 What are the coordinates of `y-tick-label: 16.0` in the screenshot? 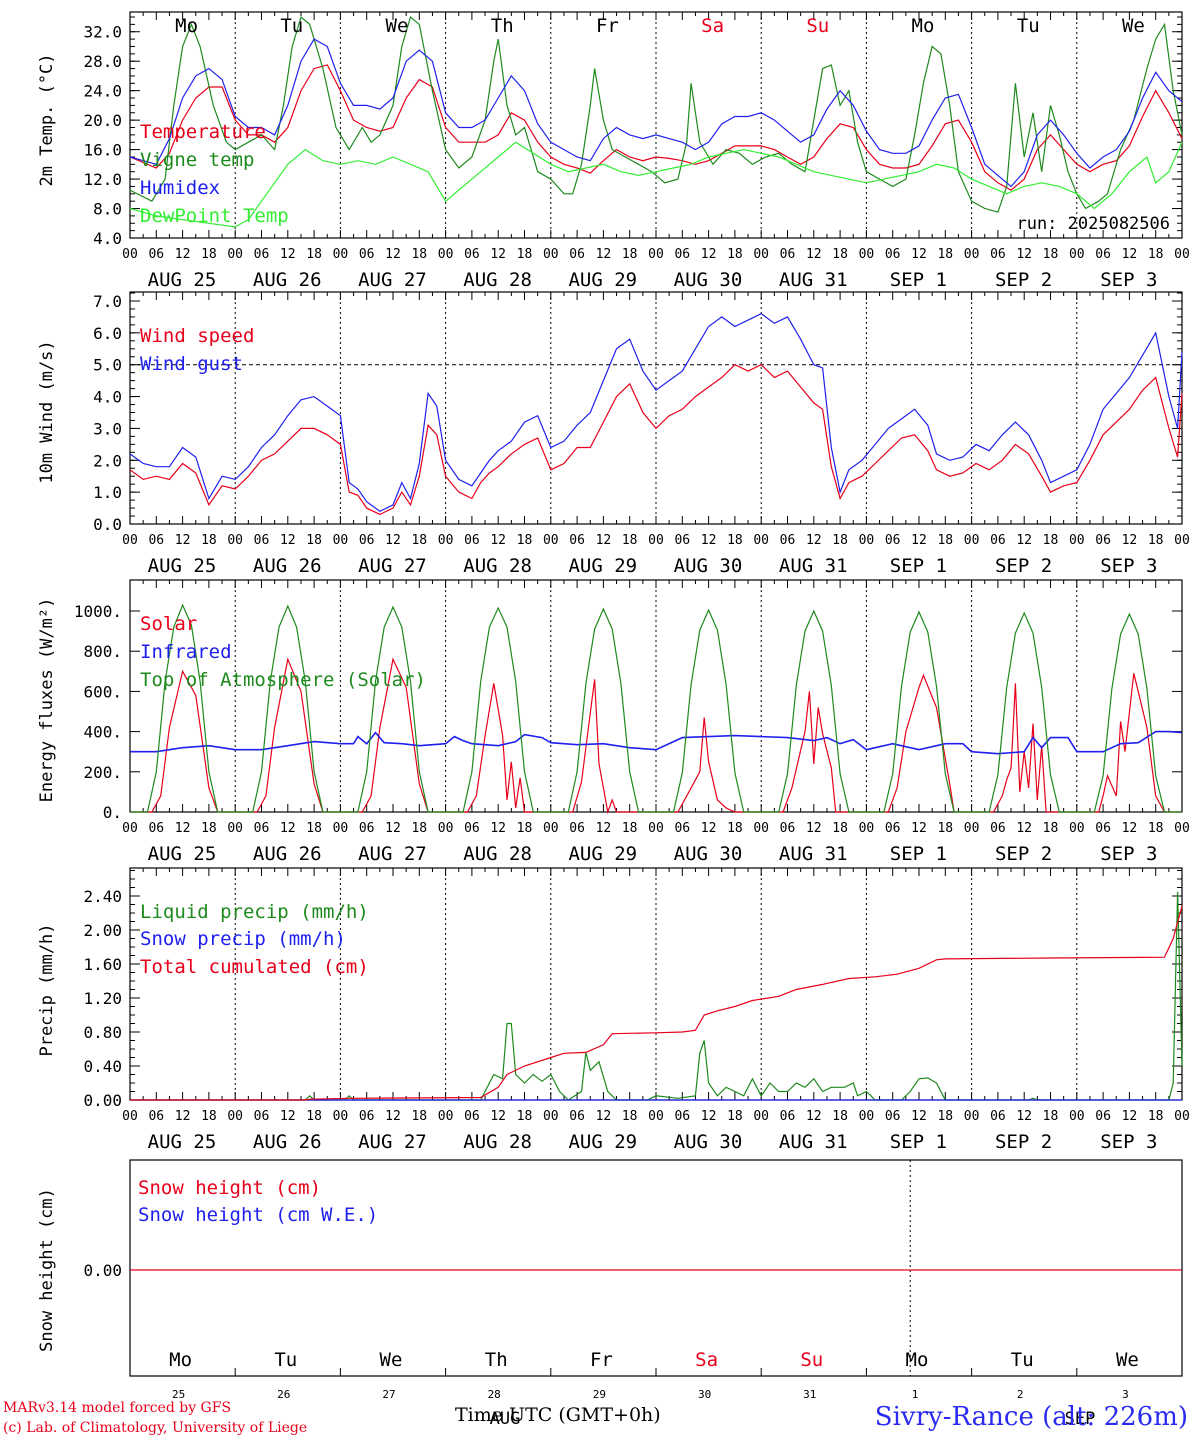 It's located at (102, 150).